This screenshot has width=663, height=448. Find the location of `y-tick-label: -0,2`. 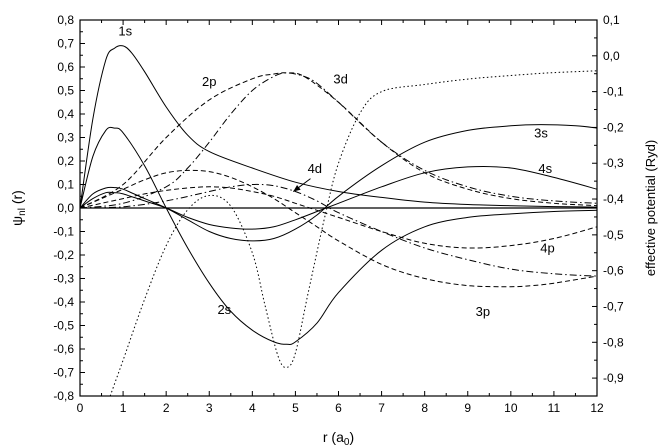

y-tick-label: -0,2 is located at coordinates (63, 255).